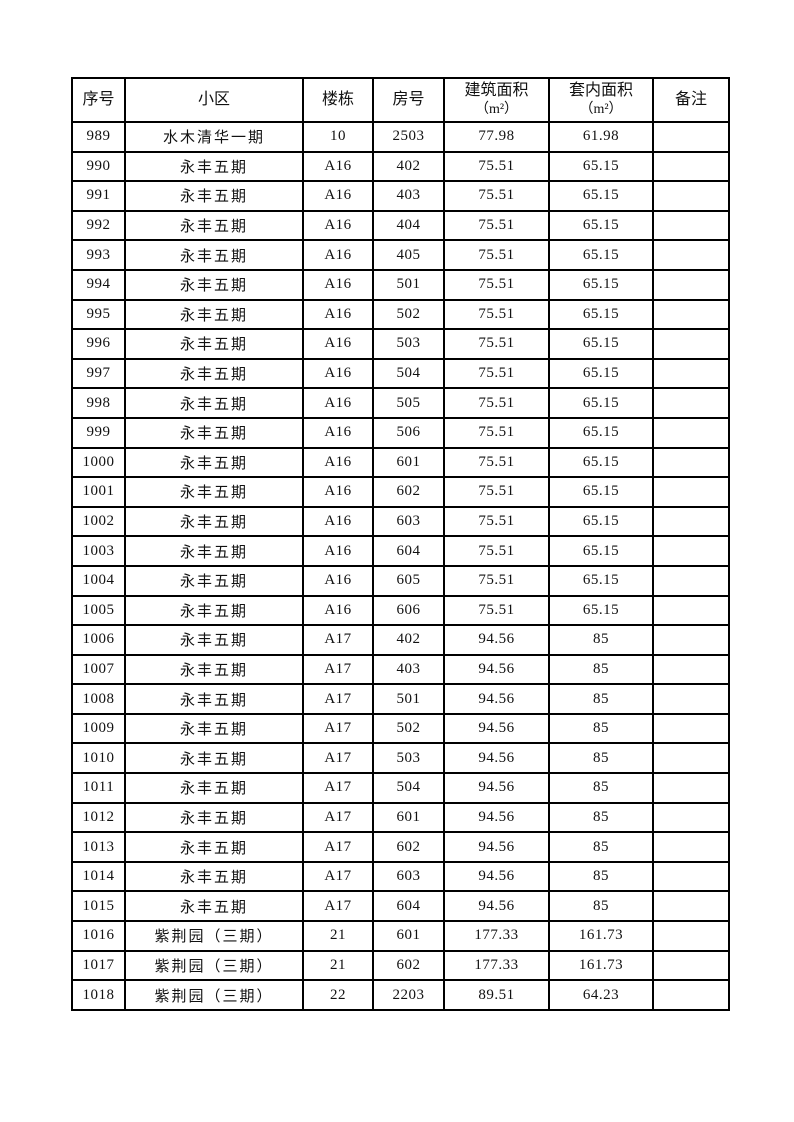  Describe the element at coordinates (408, 432) in the screenshot. I see `cell-room: 506` at that location.